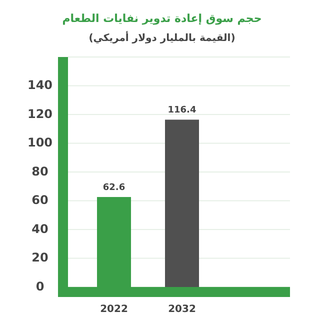  What do you see at coordinates (40, 171) in the screenshot?
I see `y-tick-label: 80` at bounding box center [40, 171].